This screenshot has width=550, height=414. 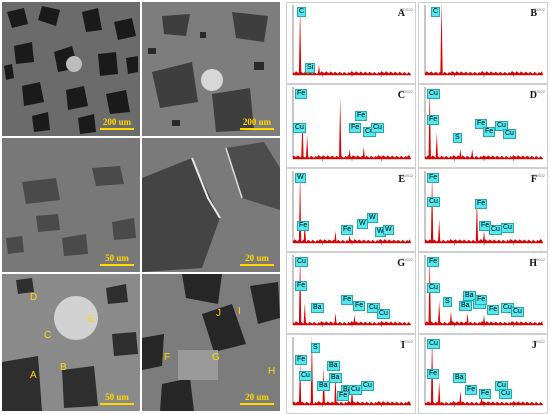 What do you see at coordinates (71, 205) in the screenshot?
I see `sem-image-3: 50 um` at bounding box center [71, 205].